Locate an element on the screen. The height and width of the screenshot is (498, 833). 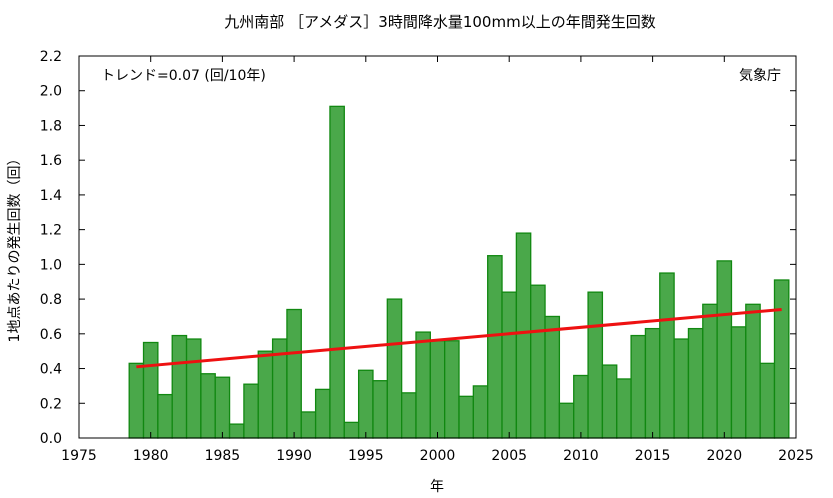
x-tick-label: 1975 is located at coordinates (79, 456).